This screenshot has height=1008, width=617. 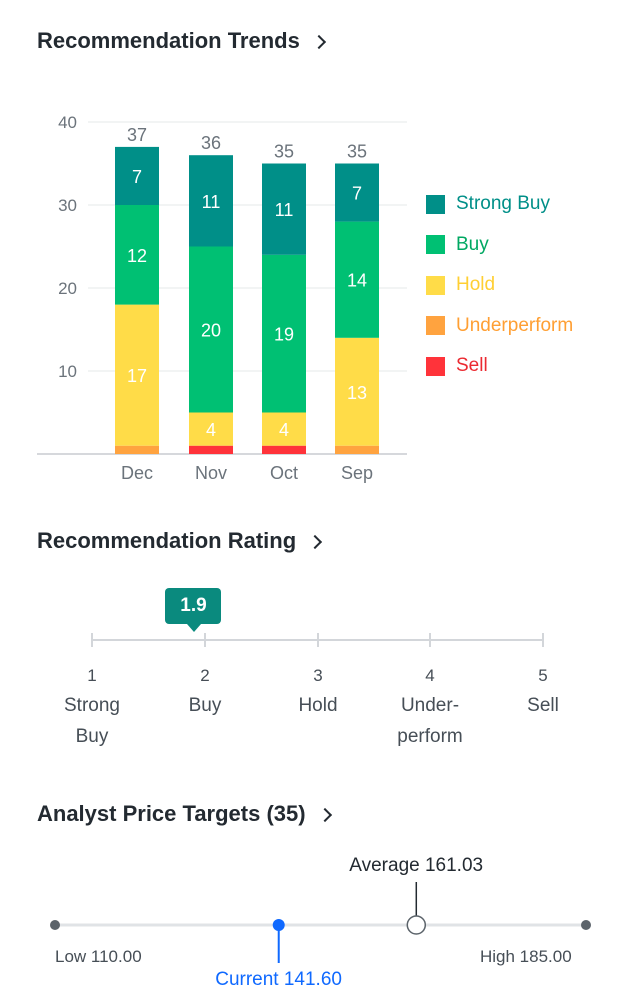 What do you see at coordinates (515, 325) in the screenshot?
I see `legend-label-underperform: Underperform` at bounding box center [515, 325].